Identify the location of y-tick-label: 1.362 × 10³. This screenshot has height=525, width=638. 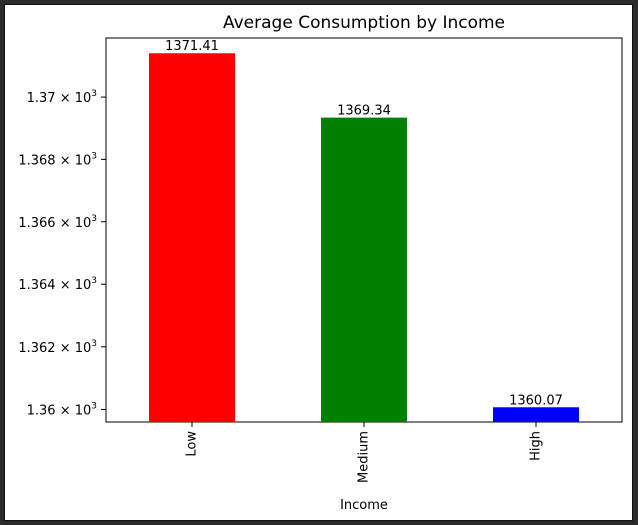
(57, 347).